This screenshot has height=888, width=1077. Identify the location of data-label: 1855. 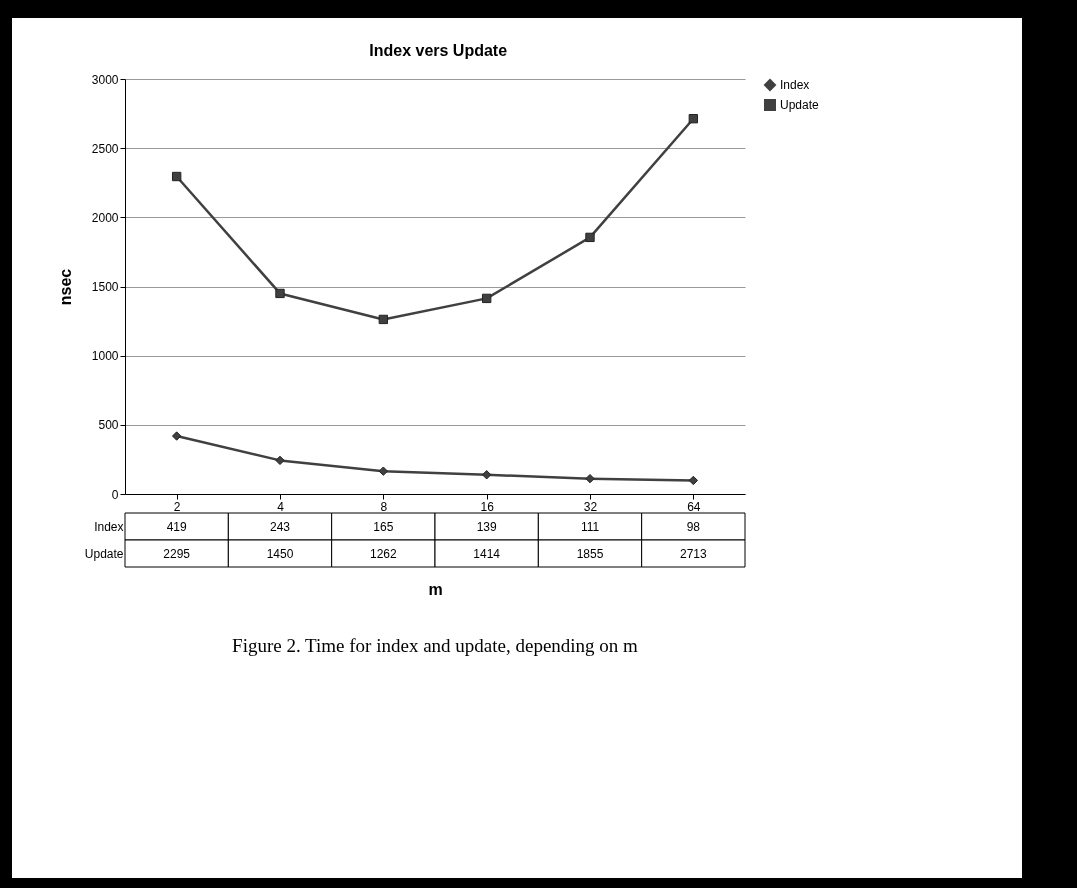
(590, 553).